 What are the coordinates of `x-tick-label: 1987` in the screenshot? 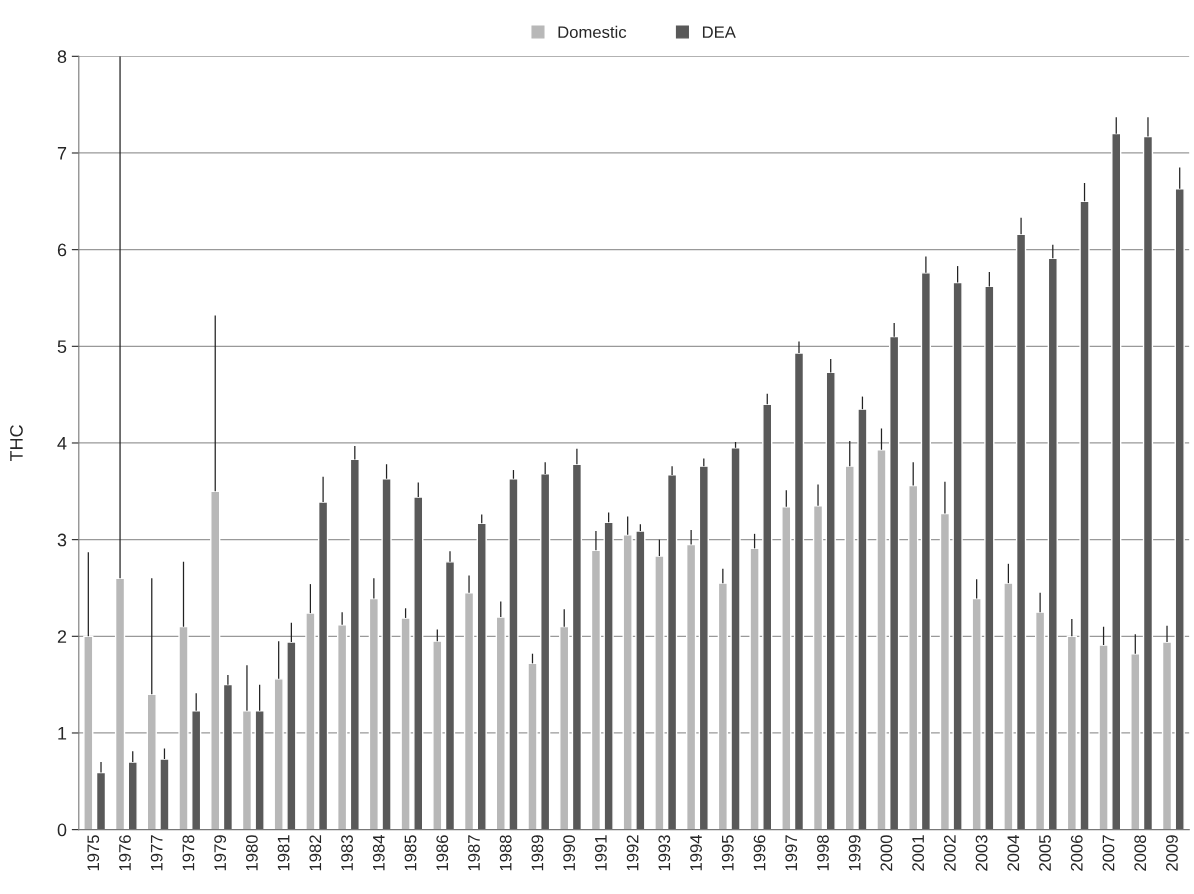 It's located at (474, 853).